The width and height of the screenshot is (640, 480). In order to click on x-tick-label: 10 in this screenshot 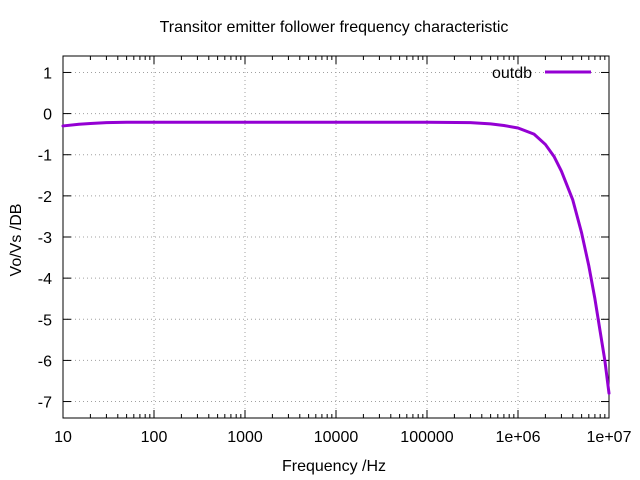, I will do `click(63, 437)`.